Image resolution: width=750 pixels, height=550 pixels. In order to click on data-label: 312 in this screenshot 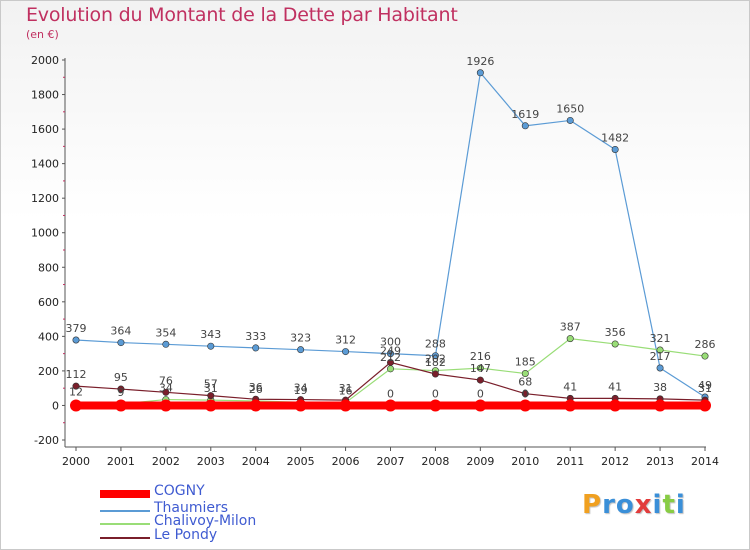, I will do `click(345, 340)`.